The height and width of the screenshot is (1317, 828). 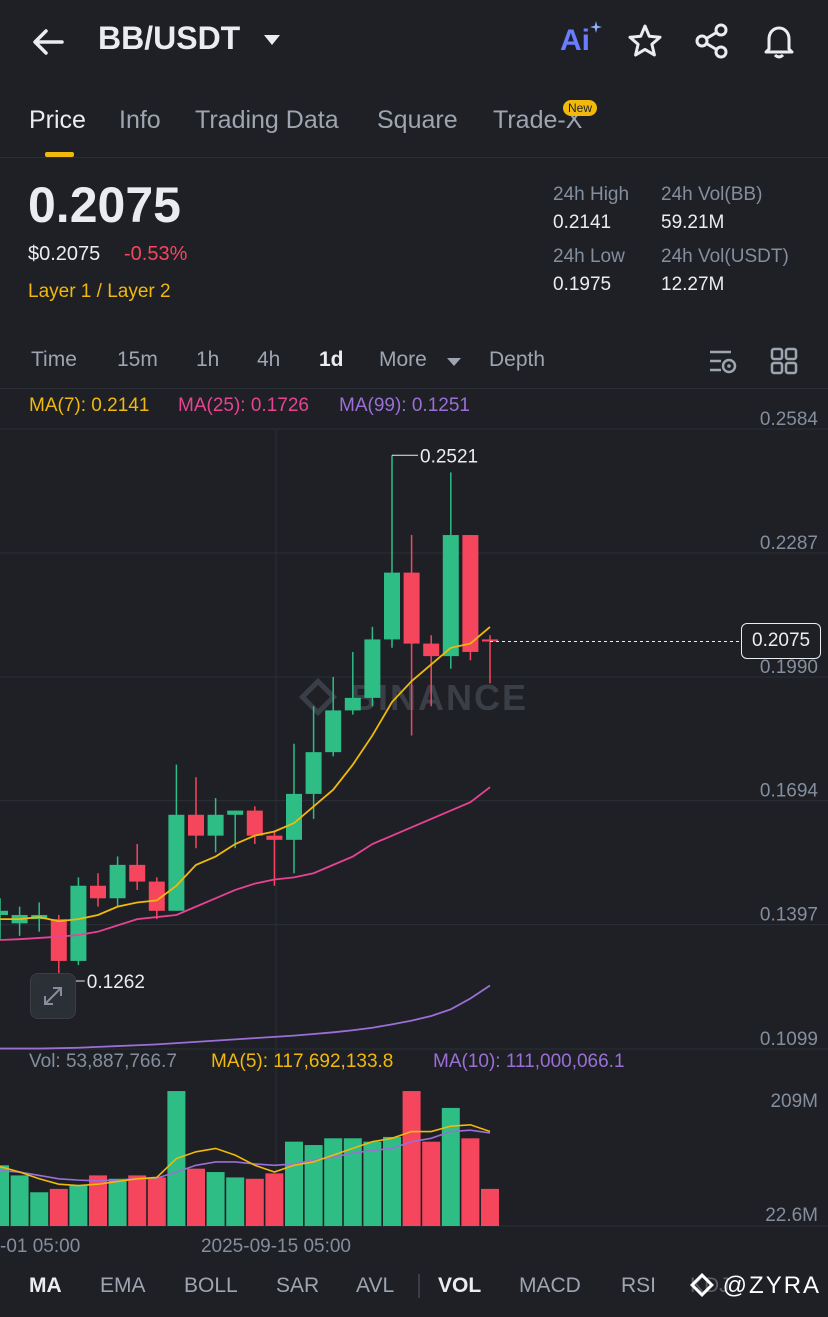 I want to click on caret-down-icon, so click(x=272, y=42).